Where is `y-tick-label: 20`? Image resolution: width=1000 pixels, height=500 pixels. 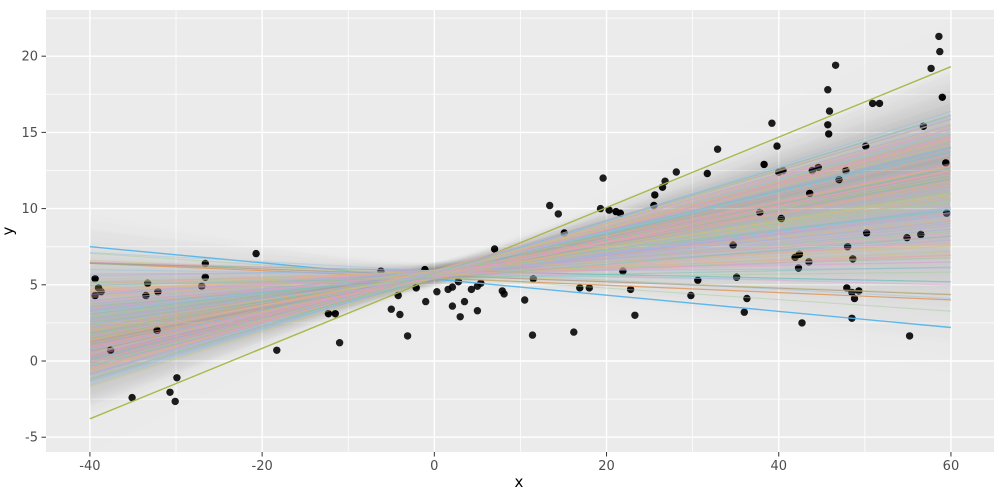 y-tick-label: 20 is located at coordinates (29, 57).